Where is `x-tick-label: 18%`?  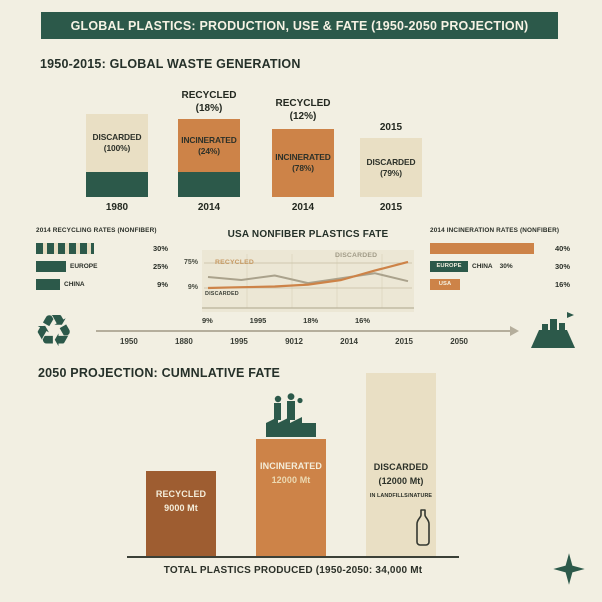 x-tick-label: 18% is located at coordinates (311, 320).